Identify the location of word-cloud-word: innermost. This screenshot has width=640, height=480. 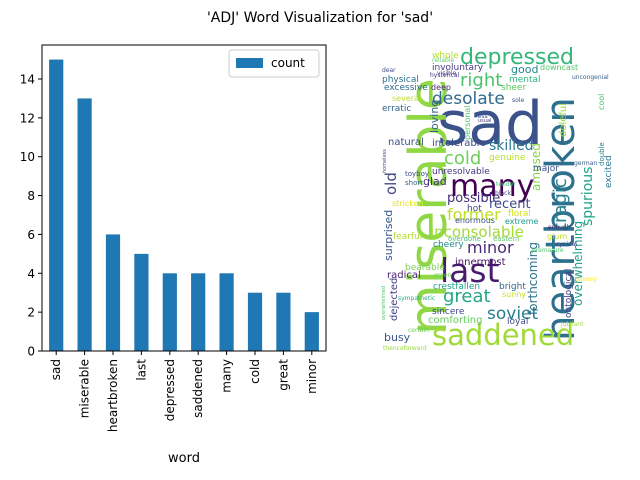
(480, 262).